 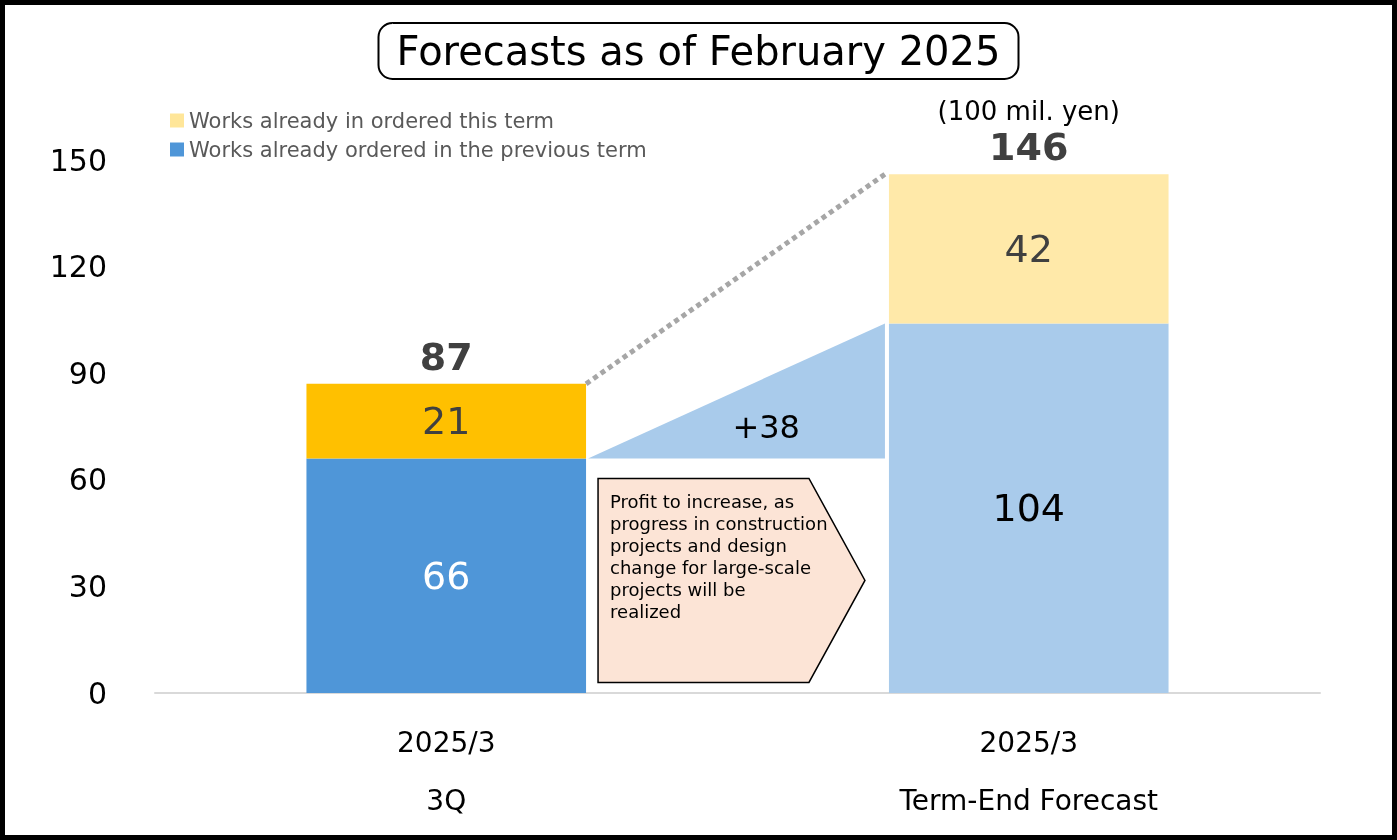 I want to click on x-tick-label: 2025/3 Term-End Forecast, so click(x=1028, y=771).